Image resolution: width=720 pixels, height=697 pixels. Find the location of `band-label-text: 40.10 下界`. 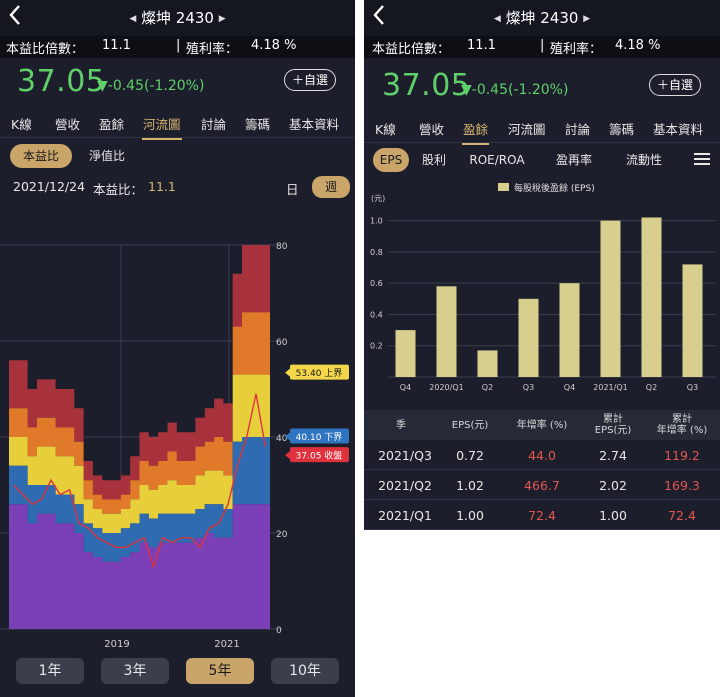

band-label-text: 40.10 下界 is located at coordinates (319, 437).